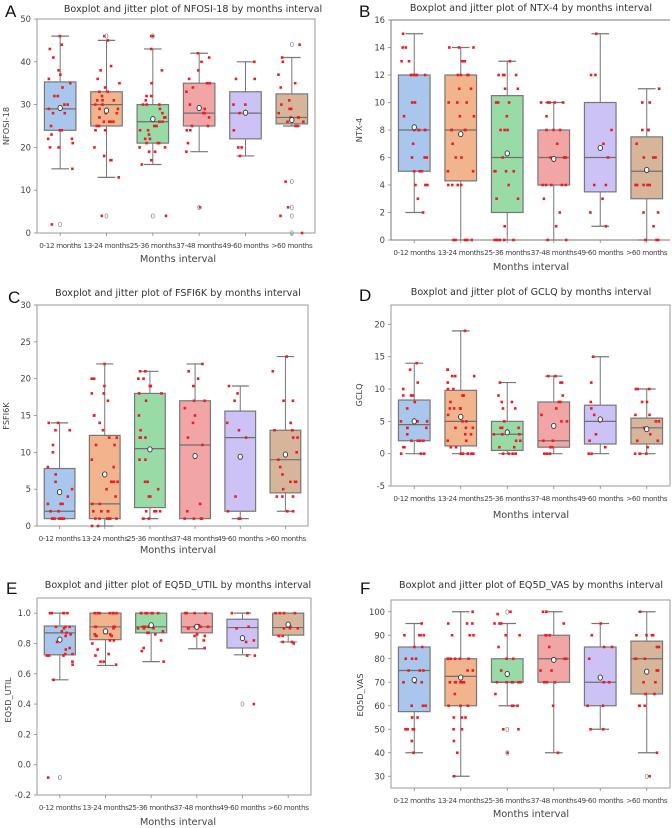 The height and width of the screenshot is (828, 672). Describe the element at coordinates (382, 240) in the screenshot. I see `y-tick-label: 0` at that location.